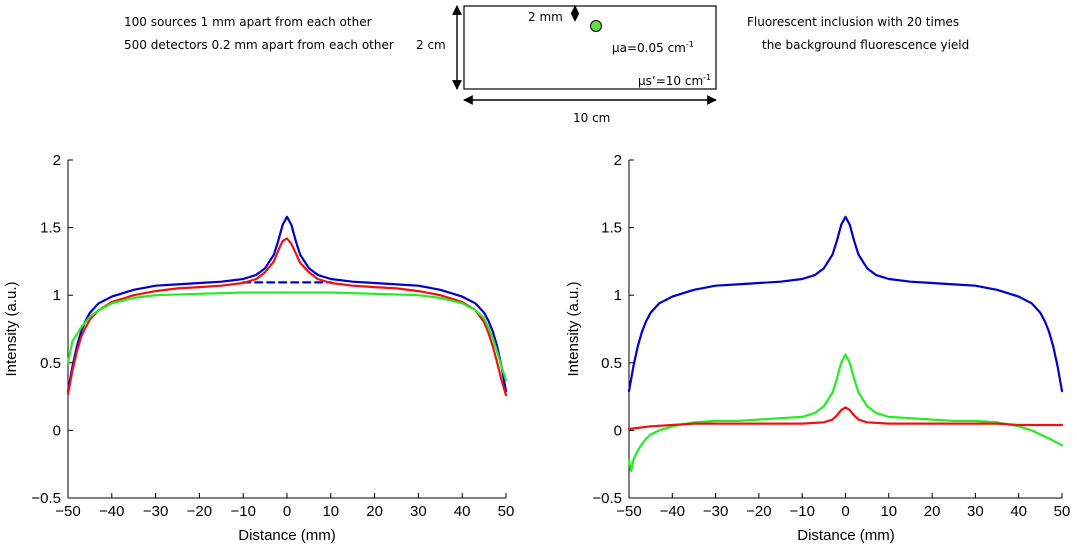 The image size is (1077, 546). Describe the element at coordinates (591, 118) in the screenshot. I see `width-label: 10 cm` at that location.